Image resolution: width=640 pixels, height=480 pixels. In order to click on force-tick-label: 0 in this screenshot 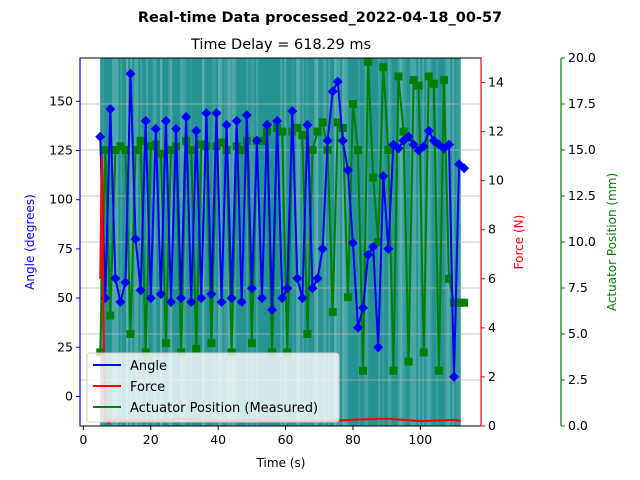, I will do `click(492, 425)`.